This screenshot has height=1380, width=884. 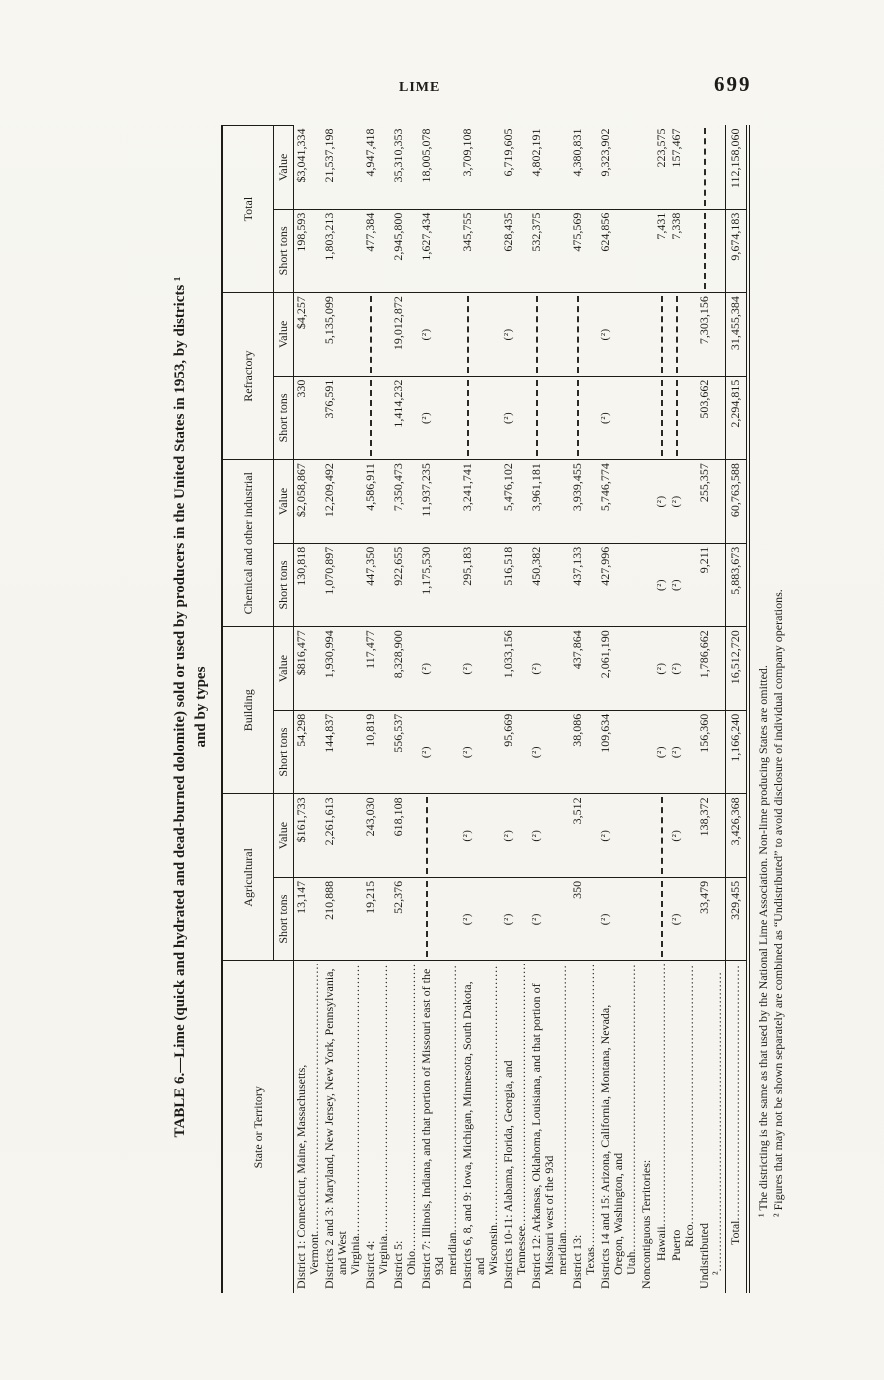 What do you see at coordinates (736, 919) in the screenshot?
I see `data-cell: 329,455` at bounding box center [736, 919].